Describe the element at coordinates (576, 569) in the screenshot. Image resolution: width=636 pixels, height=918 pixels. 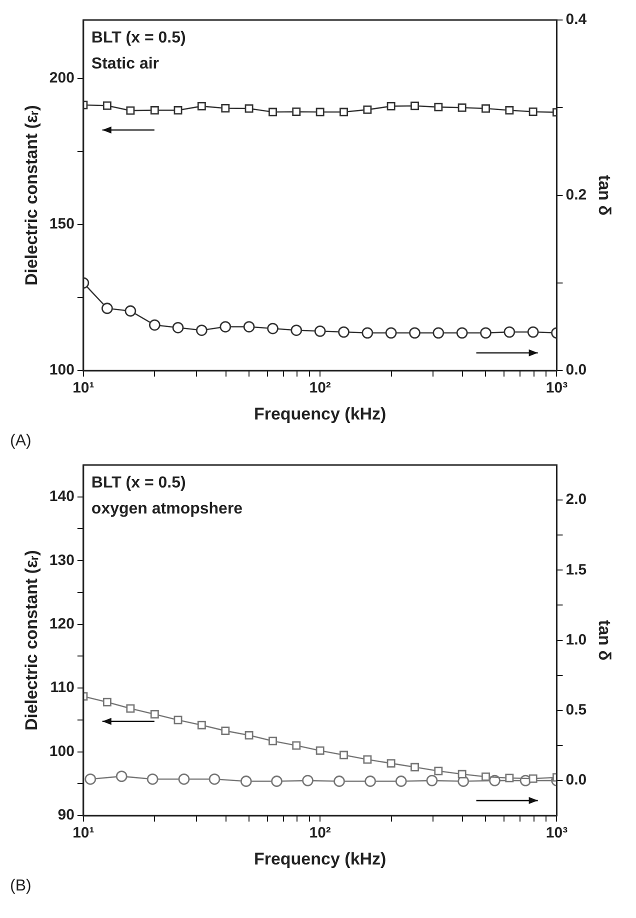
I see `y2-tick-label: 1.5` at that location.